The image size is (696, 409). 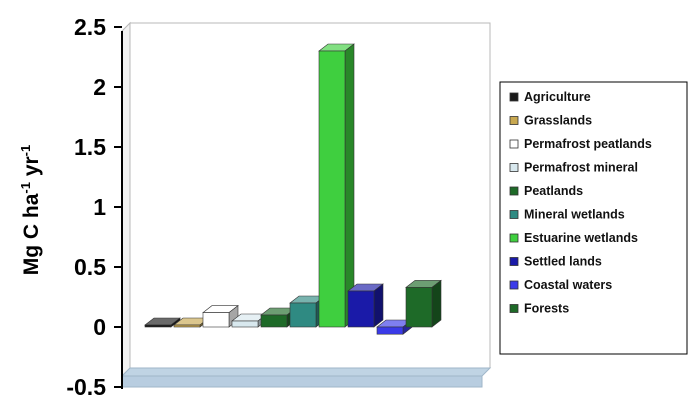 I want to click on legend-entry: Peatlands, so click(x=546, y=191).